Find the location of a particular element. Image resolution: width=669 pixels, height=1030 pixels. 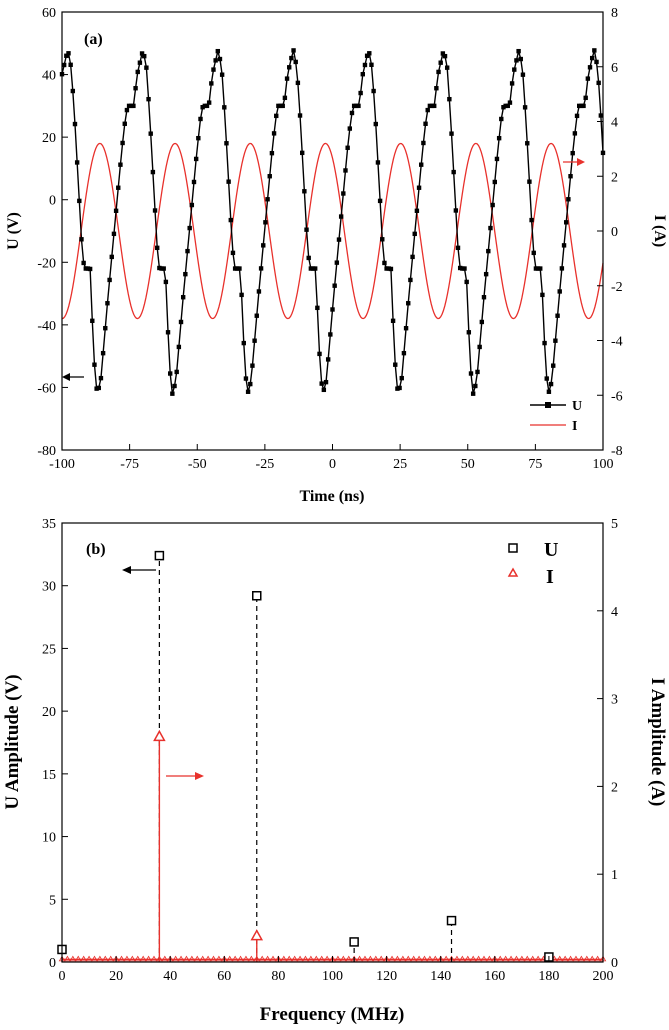

panel-a-y-right-tick-label: -8 is located at coordinates (617, 451).